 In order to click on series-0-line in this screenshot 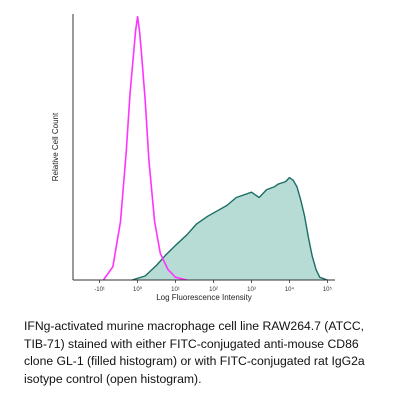, I will do `click(229, 228)`.